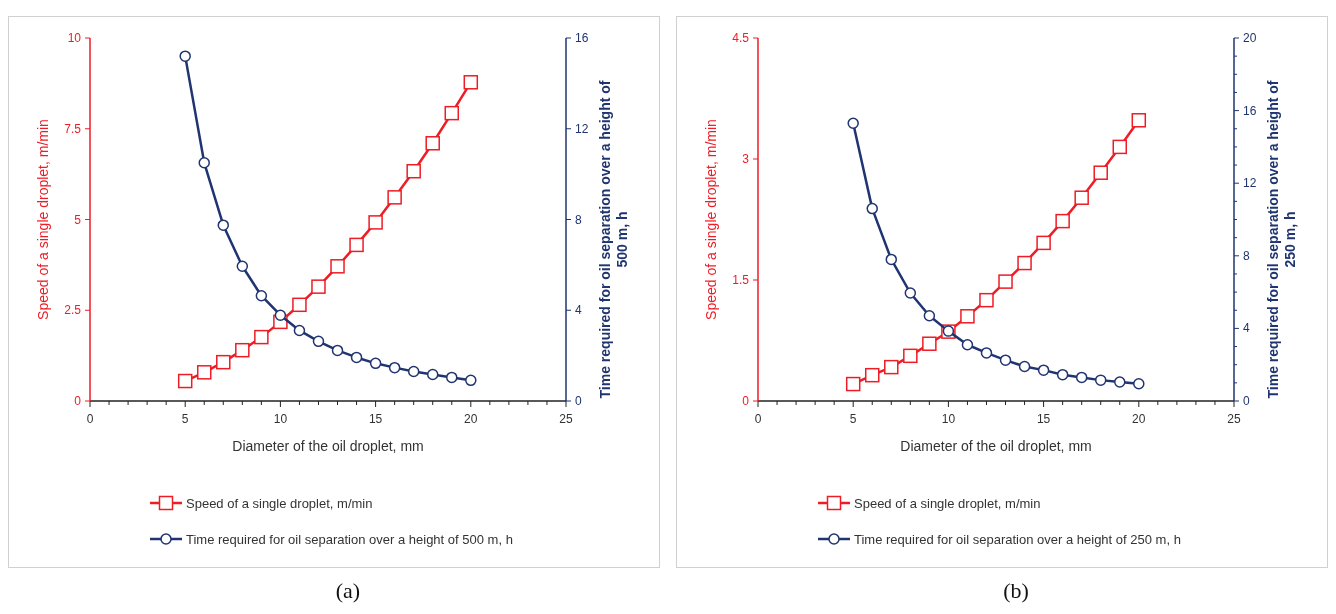 This screenshot has height=614, width=1336. What do you see at coordinates (746, 159) in the screenshot?
I see `y-tick-label: 3` at bounding box center [746, 159].